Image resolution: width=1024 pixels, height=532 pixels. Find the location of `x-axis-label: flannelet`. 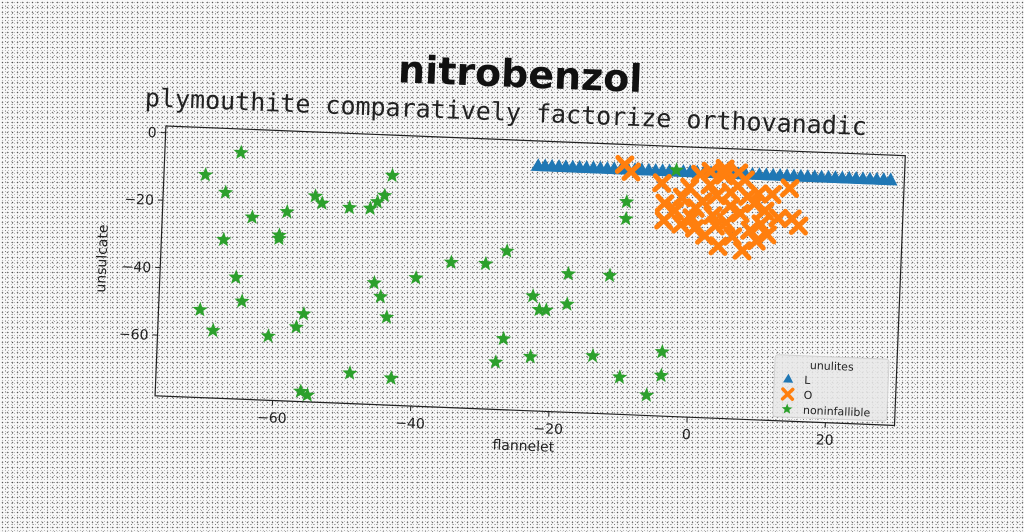

x-axis-label: flannelet is located at coordinates (523, 446).